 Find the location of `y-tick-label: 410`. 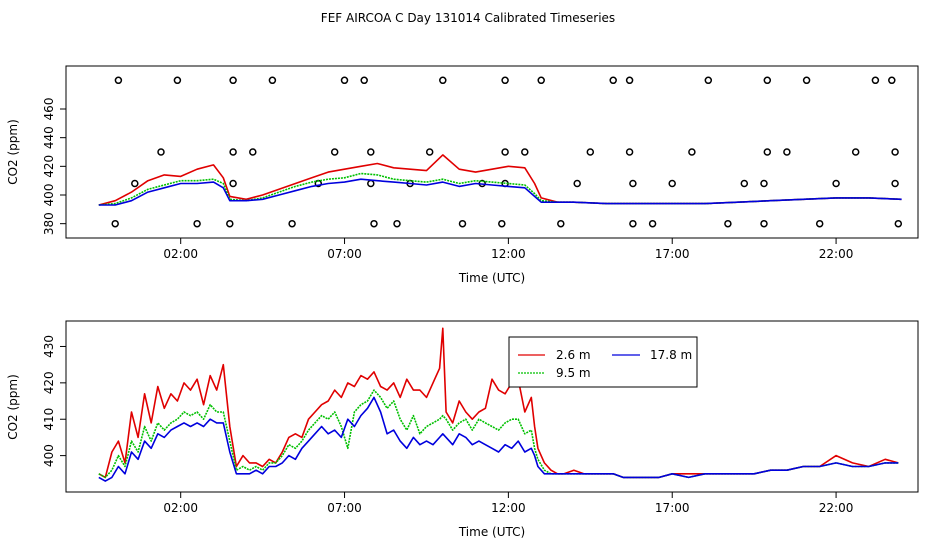

y-tick-label: 410 is located at coordinates (49, 419).